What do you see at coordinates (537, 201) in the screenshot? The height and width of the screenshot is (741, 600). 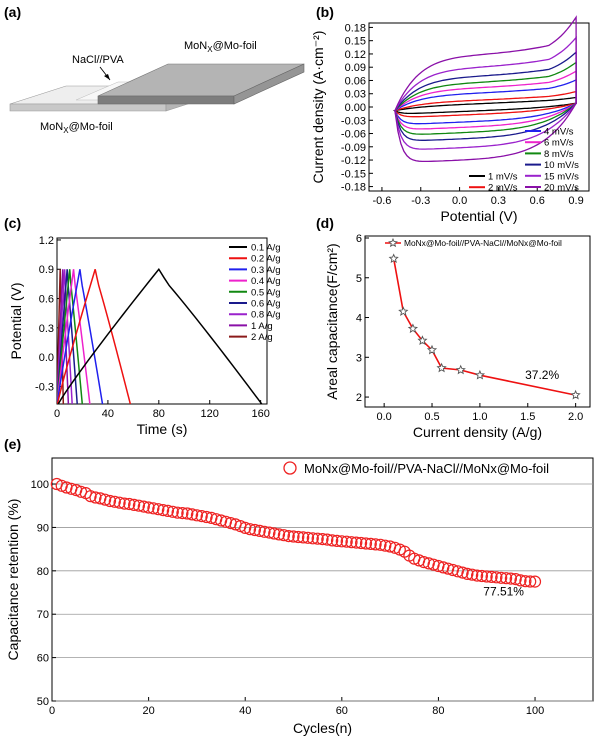 I see `b-xtick-label: 0.6` at bounding box center [537, 201].